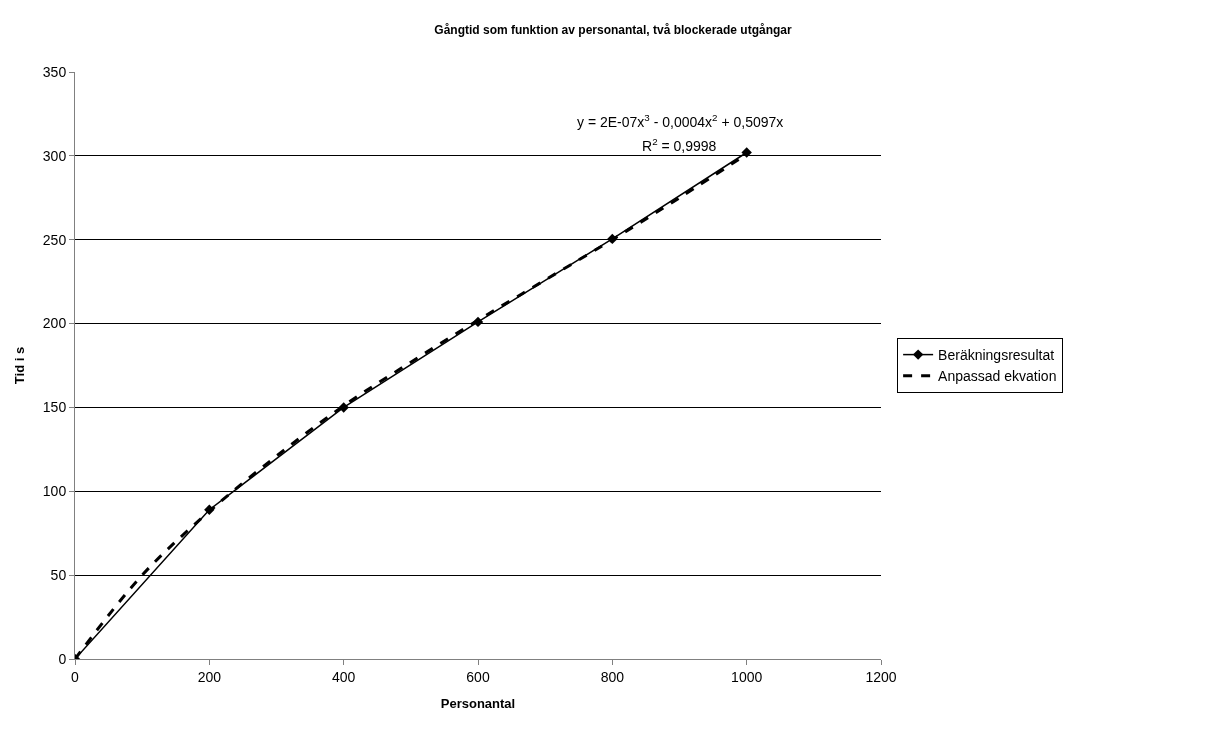 The image size is (1226, 734). What do you see at coordinates (679, 145) in the screenshot?
I see `annotation: R$^{2}$ = 0,9998` at bounding box center [679, 145].